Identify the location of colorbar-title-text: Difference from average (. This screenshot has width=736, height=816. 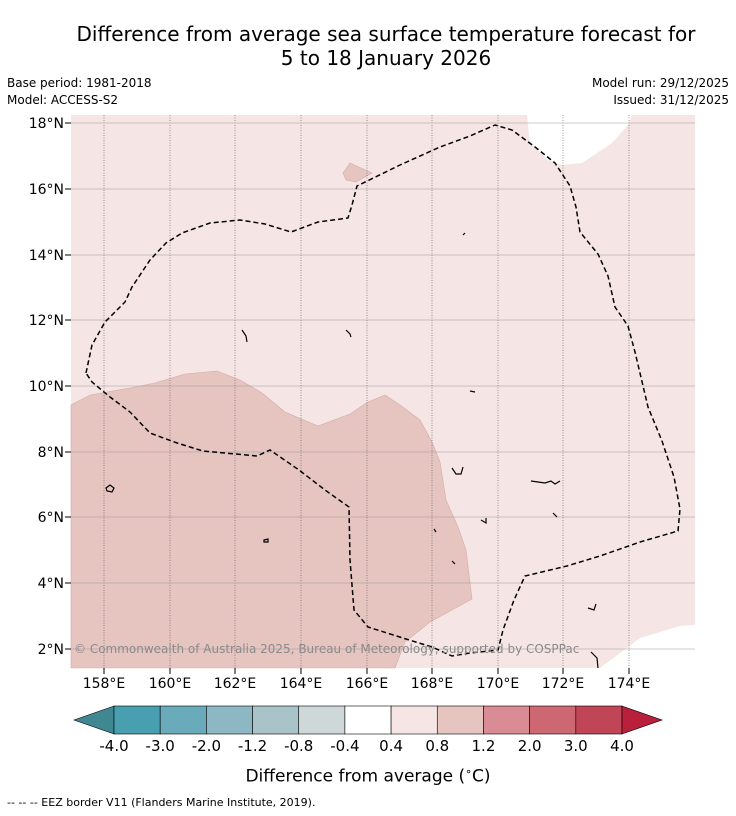
(355, 776).